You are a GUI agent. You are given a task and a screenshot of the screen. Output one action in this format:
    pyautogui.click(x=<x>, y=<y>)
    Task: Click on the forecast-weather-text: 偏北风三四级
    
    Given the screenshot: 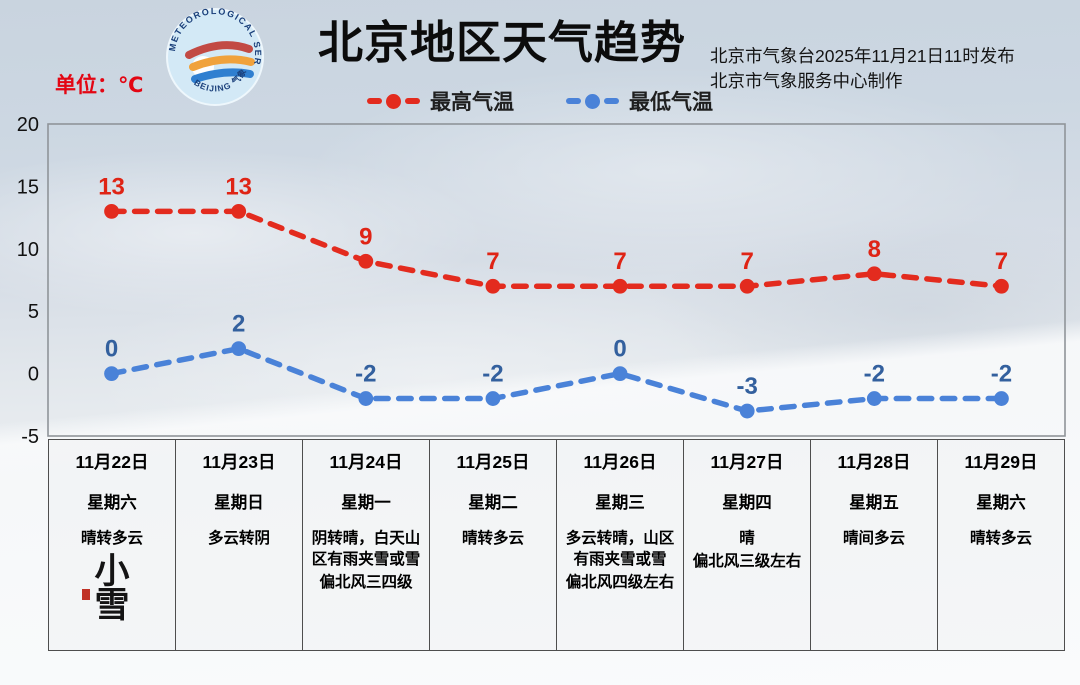 What is the action you would take?
    pyautogui.click(x=366, y=582)
    